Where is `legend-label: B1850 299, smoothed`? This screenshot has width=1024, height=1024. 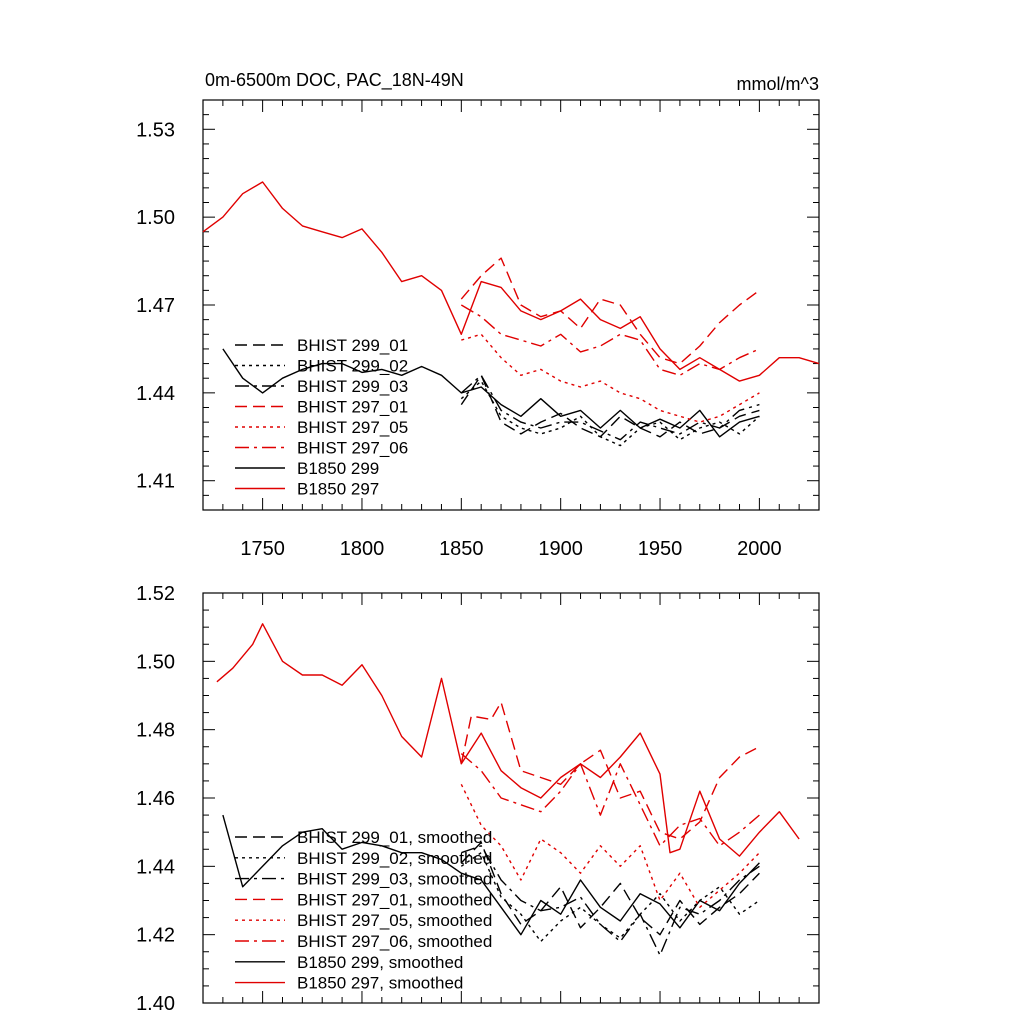 legend-label: B1850 299, smoothed is located at coordinates (380, 962).